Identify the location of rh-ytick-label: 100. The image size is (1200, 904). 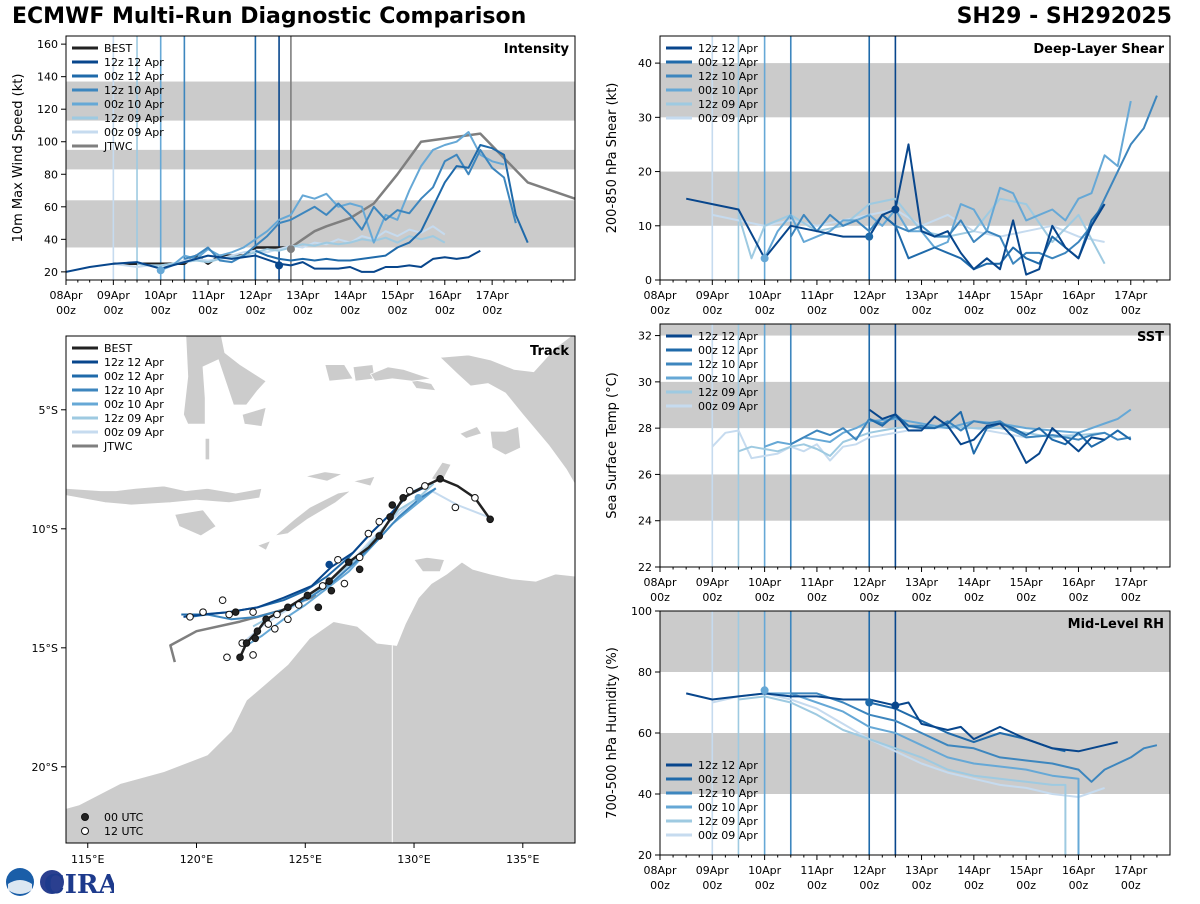
(641, 611).